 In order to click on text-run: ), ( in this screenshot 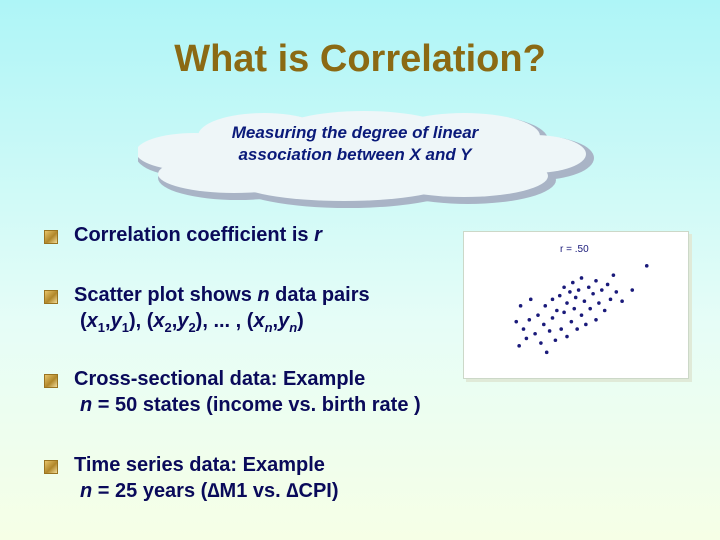, I will do `click(141, 321)`.